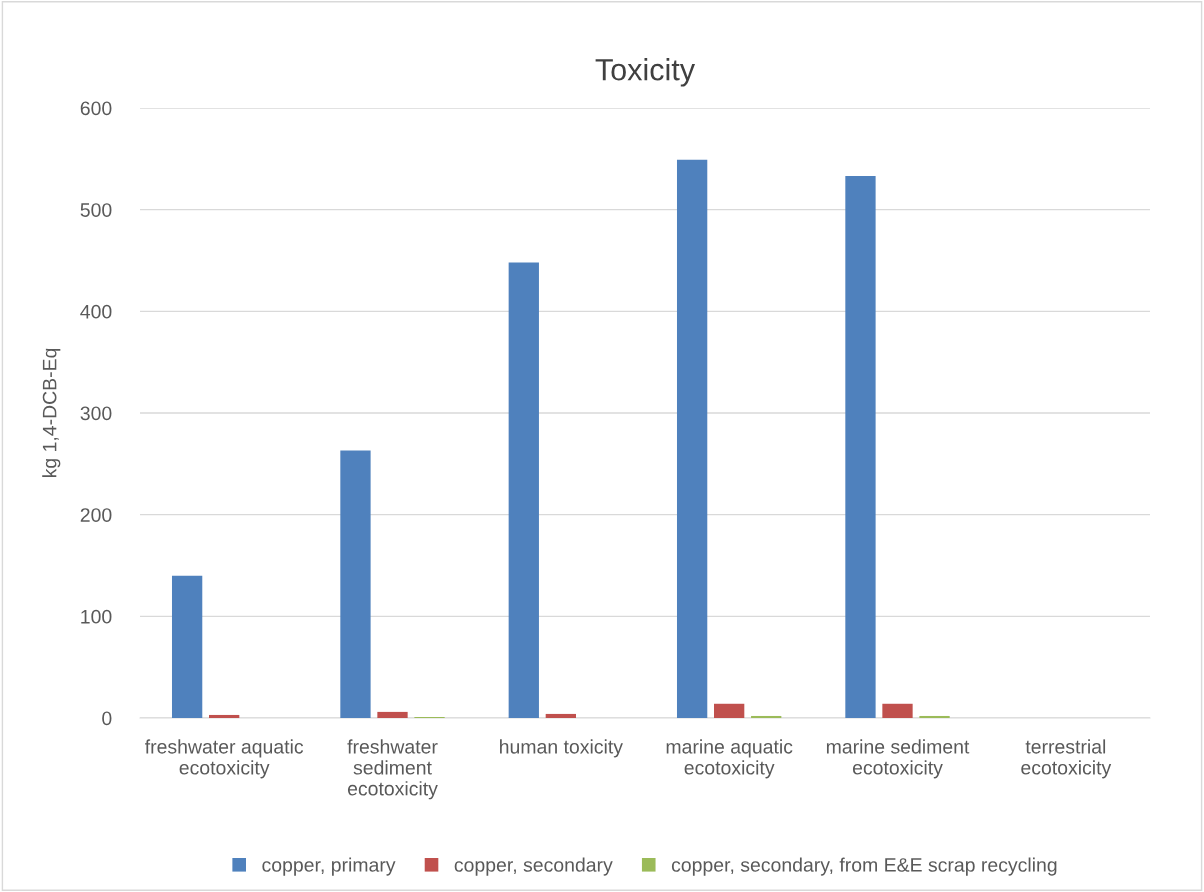 This screenshot has width=1204, height=892. What do you see at coordinates (645, 72) in the screenshot?
I see `chart-title: Toxicity` at bounding box center [645, 72].